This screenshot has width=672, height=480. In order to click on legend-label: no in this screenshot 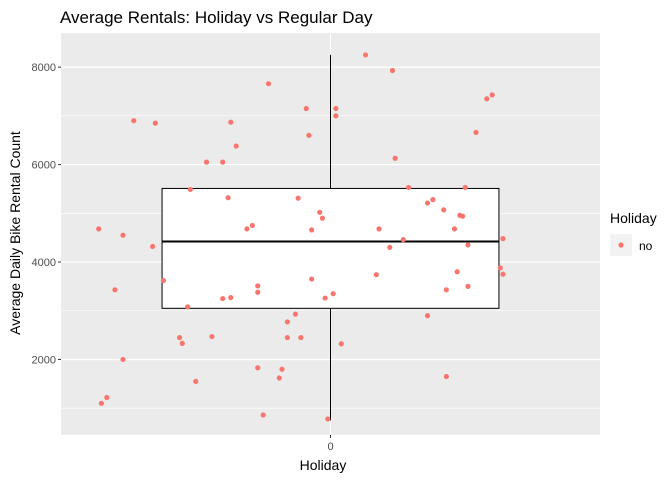, I will do `click(646, 246)`.